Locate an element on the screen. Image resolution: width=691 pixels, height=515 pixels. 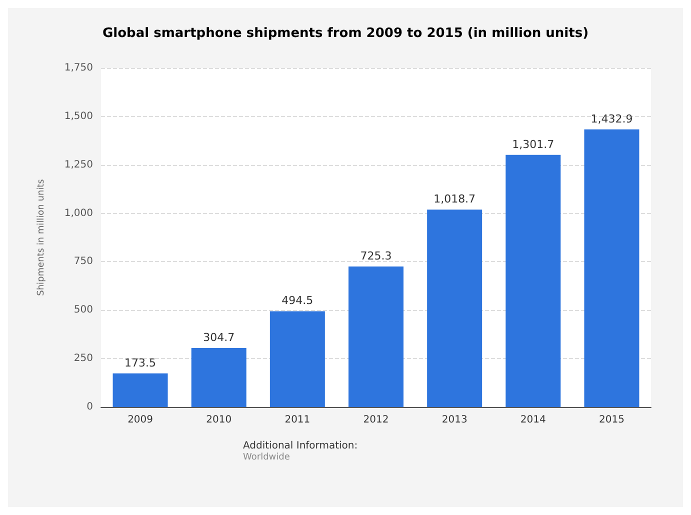
data-label: 725.3 is located at coordinates (376, 256).